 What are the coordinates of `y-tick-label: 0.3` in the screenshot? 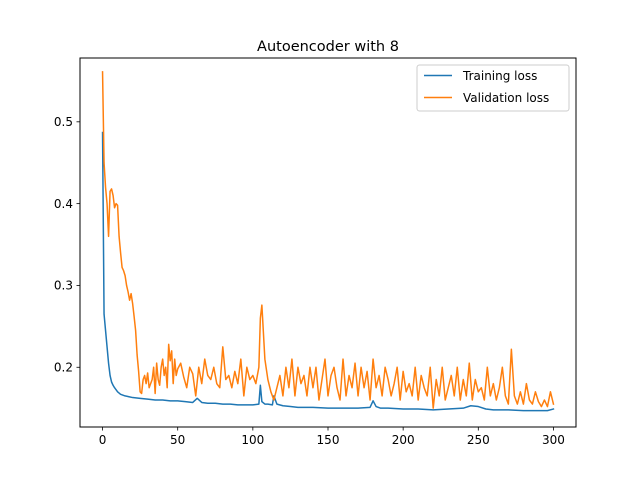 It's located at (63, 286).